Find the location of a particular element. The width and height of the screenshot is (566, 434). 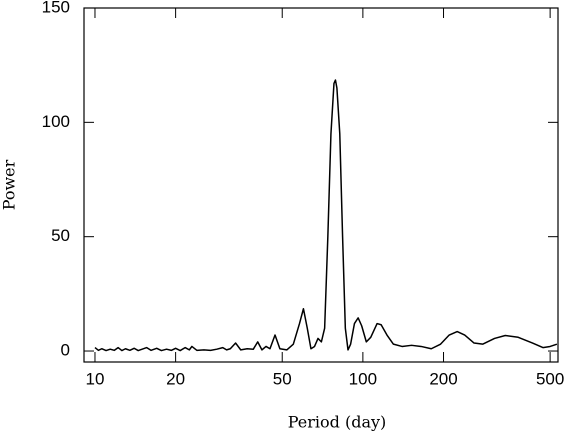

x-tick-label: 200 is located at coordinates (443, 378).